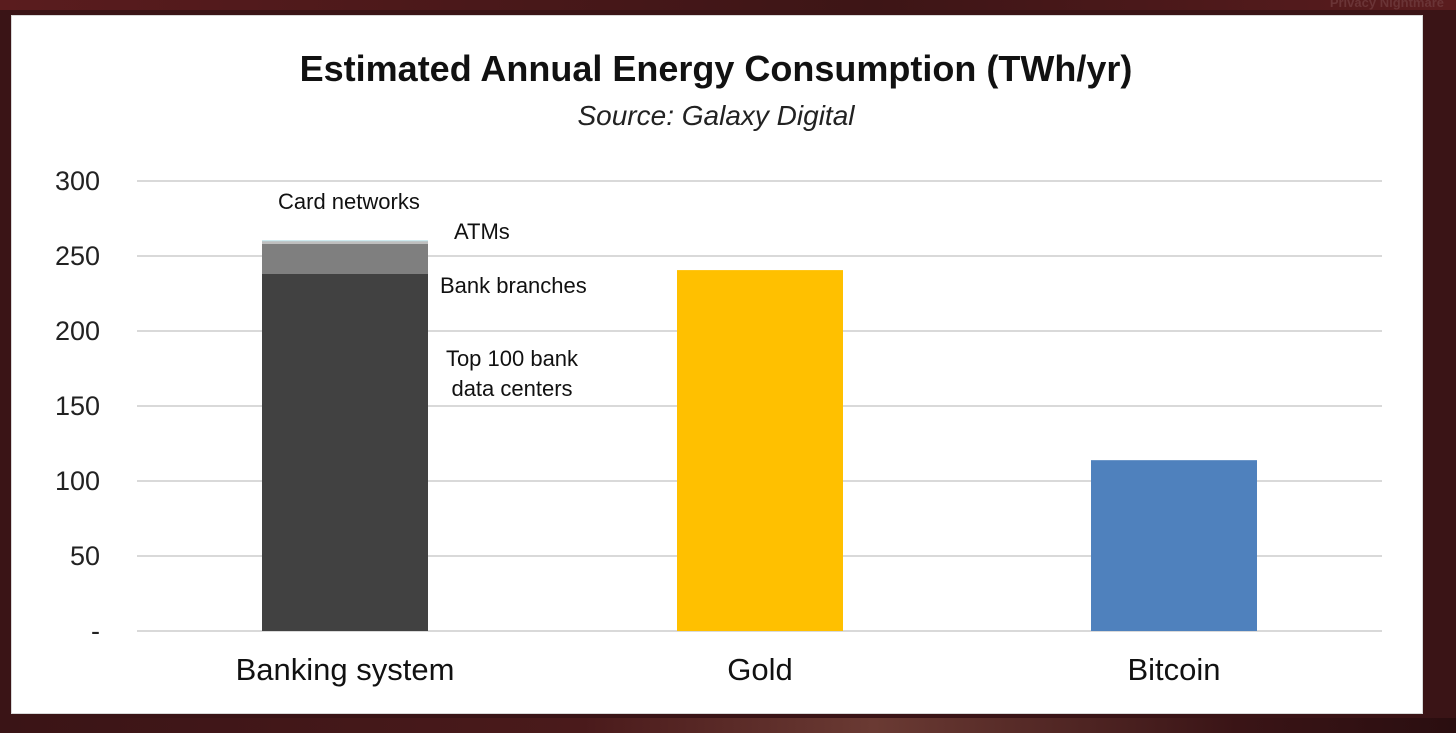  Describe the element at coordinates (482, 231) in the screenshot. I see `segment-label: ATMs` at that location.